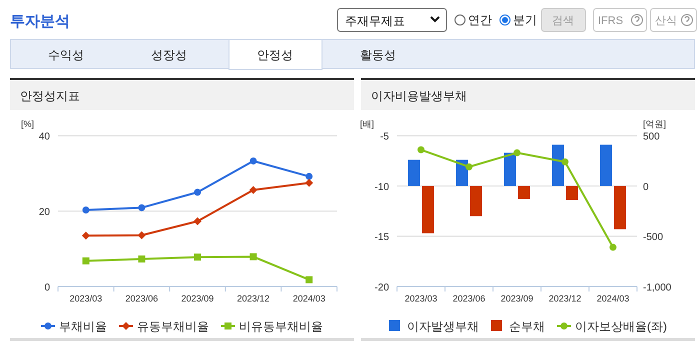 The width and height of the screenshot is (697, 342). What do you see at coordinates (621, 327) in the screenshot?
I see `legend-label: 이자보상배율(좌)` at bounding box center [621, 327].